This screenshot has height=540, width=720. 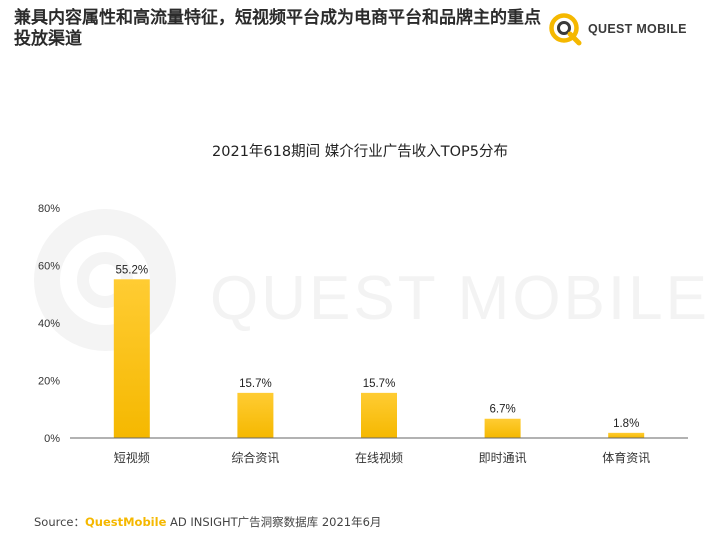 What do you see at coordinates (277, 28) in the screenshot?
I see `page-headline: 兼具内容属性和高流量特征，短视频平台成为电商平台和品牌主的重点投放渠道` at bounding box center [277, 28].